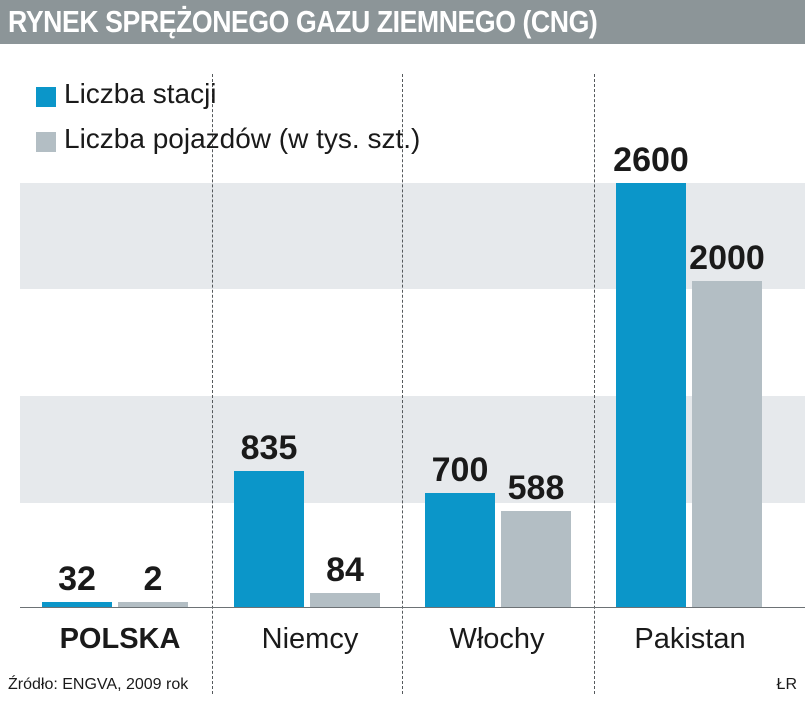 The width and height of the screenshot is (805, 702). Describe the element at coordinates (690, 639) in the screenshot. I see `category-label-pakistan: Pakistan` at that location.